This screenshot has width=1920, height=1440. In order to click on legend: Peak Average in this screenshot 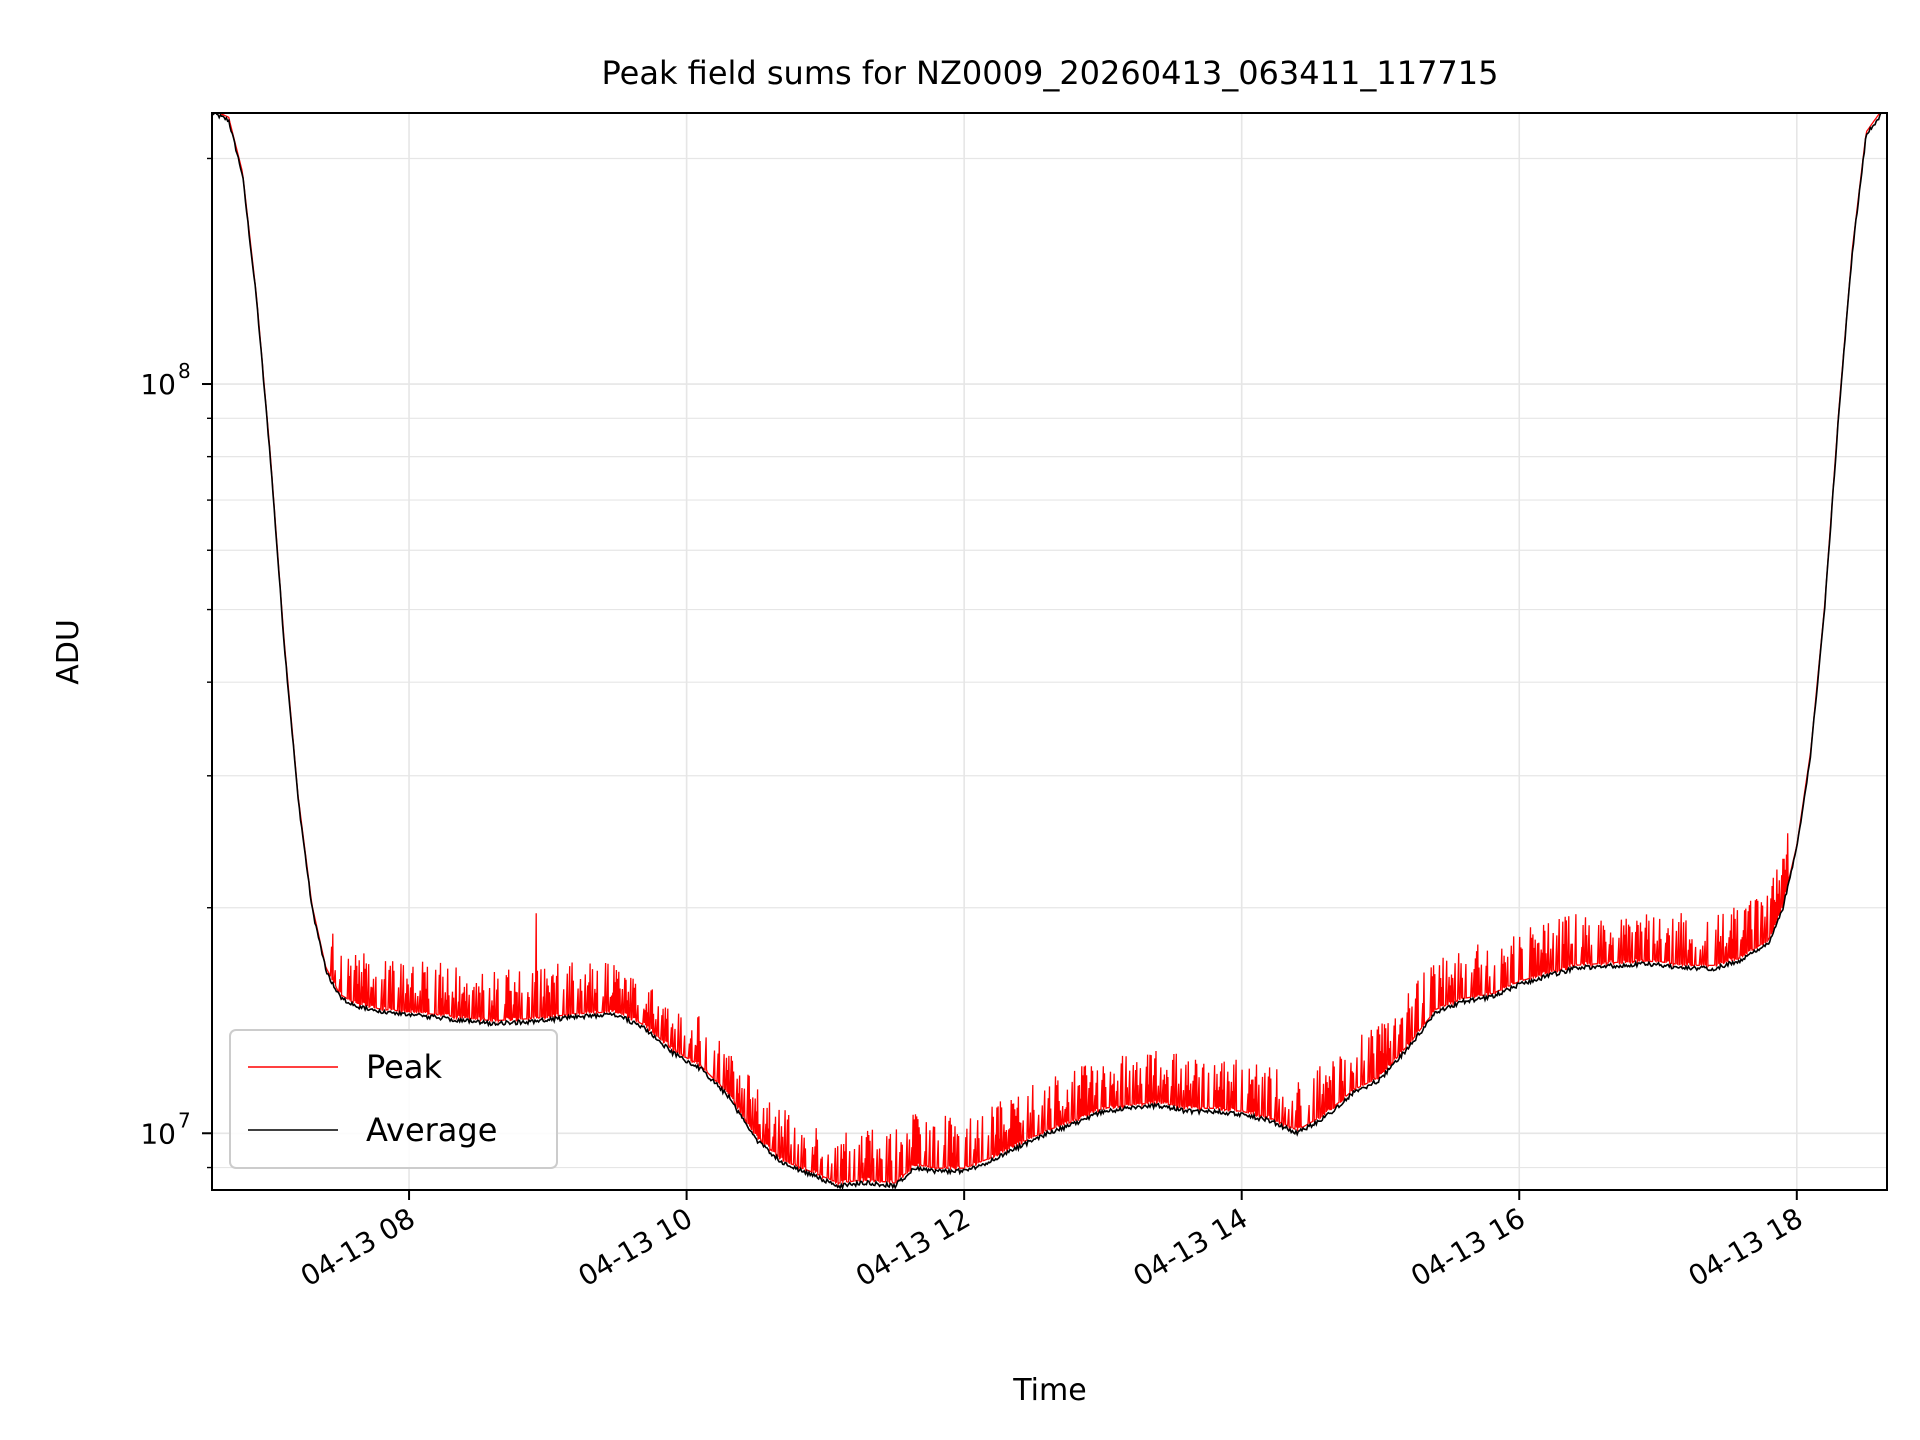, I will do `click(393, 1099)`.